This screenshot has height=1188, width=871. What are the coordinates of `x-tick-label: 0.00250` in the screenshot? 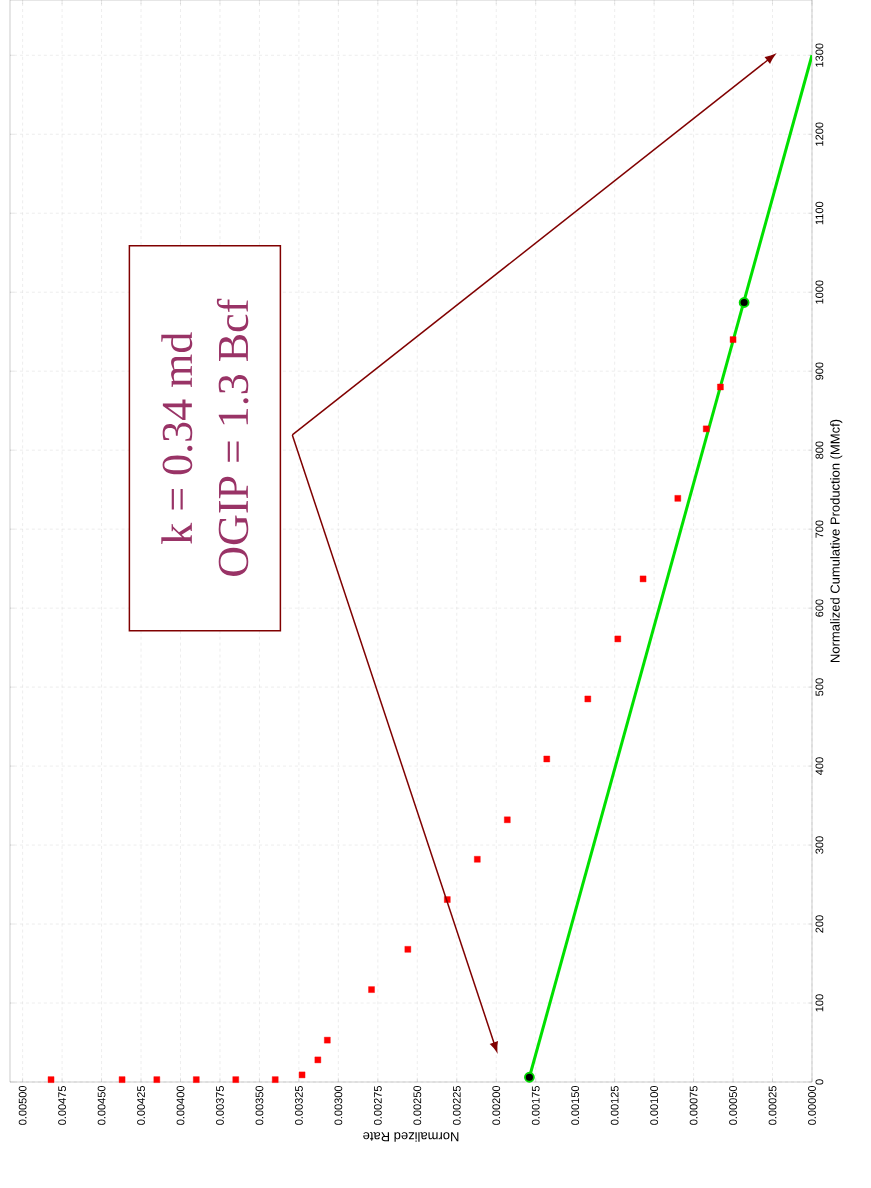 It's located at (417, 1105).